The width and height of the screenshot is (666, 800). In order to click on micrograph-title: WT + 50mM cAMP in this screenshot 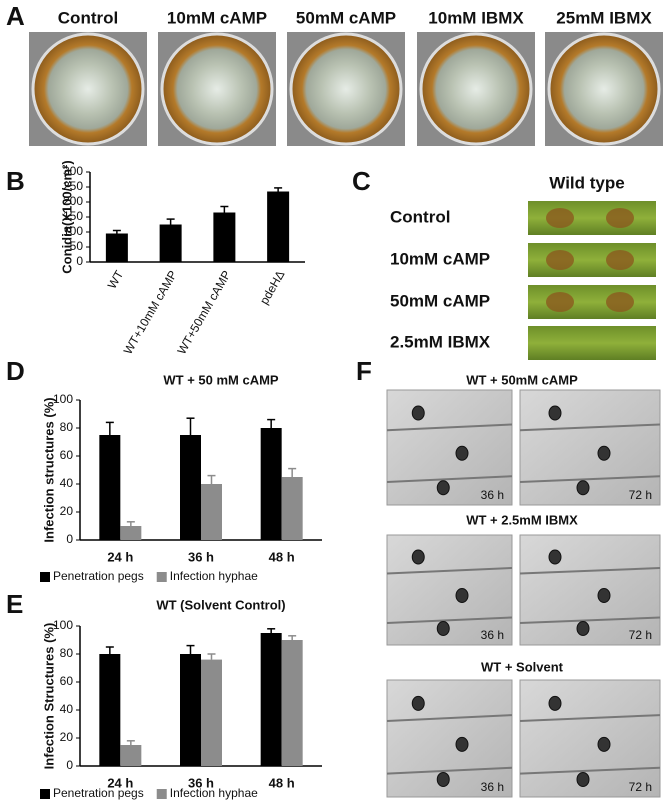, I will do `click(522, 379)`.